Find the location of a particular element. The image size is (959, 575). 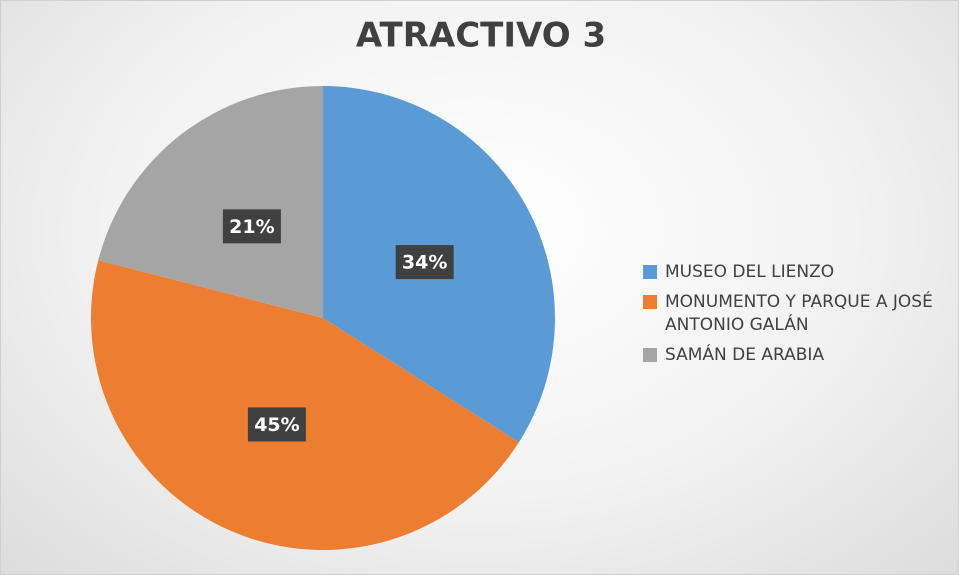

legend-label: MUSEO DEL LIENZO is located at coordinates (750, 272).